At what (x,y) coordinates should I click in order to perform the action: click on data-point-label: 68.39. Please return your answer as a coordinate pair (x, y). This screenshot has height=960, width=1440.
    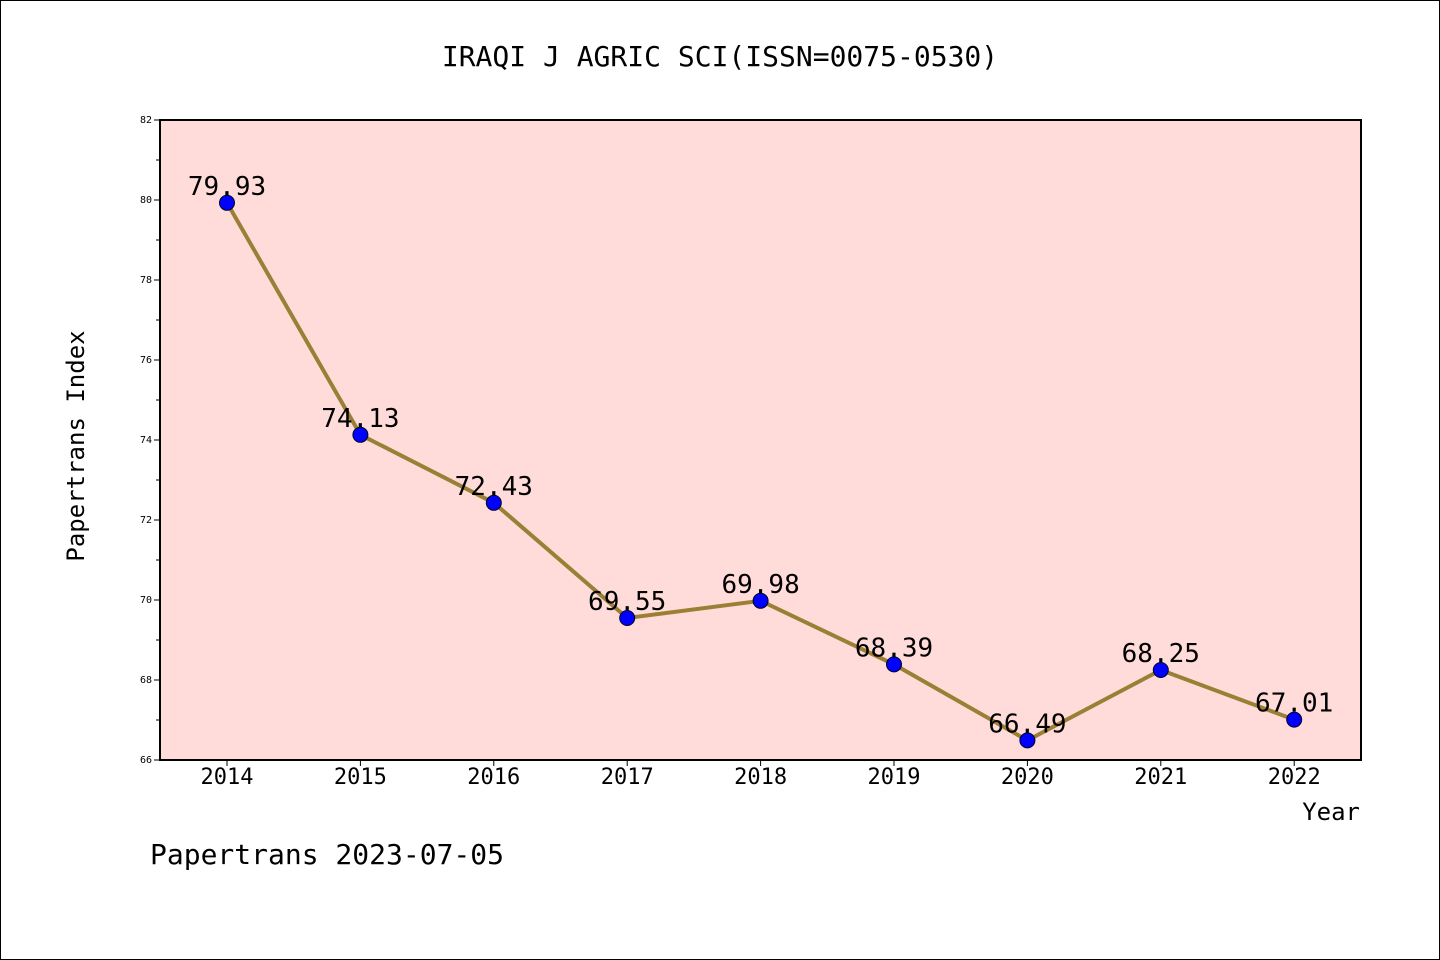
    Looking at the image, I should click on (894, 648).